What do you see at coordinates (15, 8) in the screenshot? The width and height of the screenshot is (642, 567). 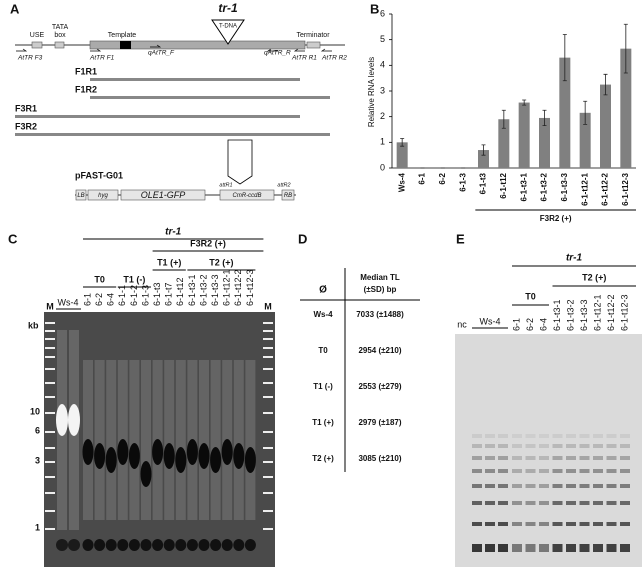 I see `panel-letter: A` at bounding box center [15, 8].